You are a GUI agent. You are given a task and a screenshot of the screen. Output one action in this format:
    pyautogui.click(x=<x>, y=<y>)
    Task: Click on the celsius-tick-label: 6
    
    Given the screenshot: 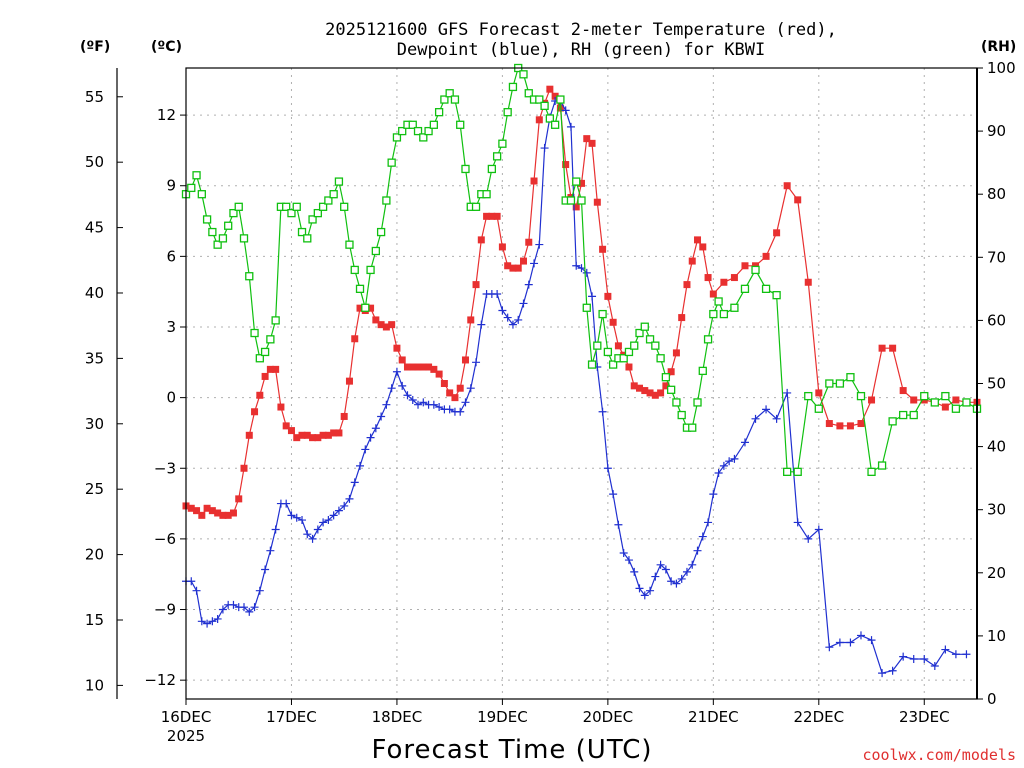 What is the action you would take?
    pyautogui.click(x=171, y=256)
    